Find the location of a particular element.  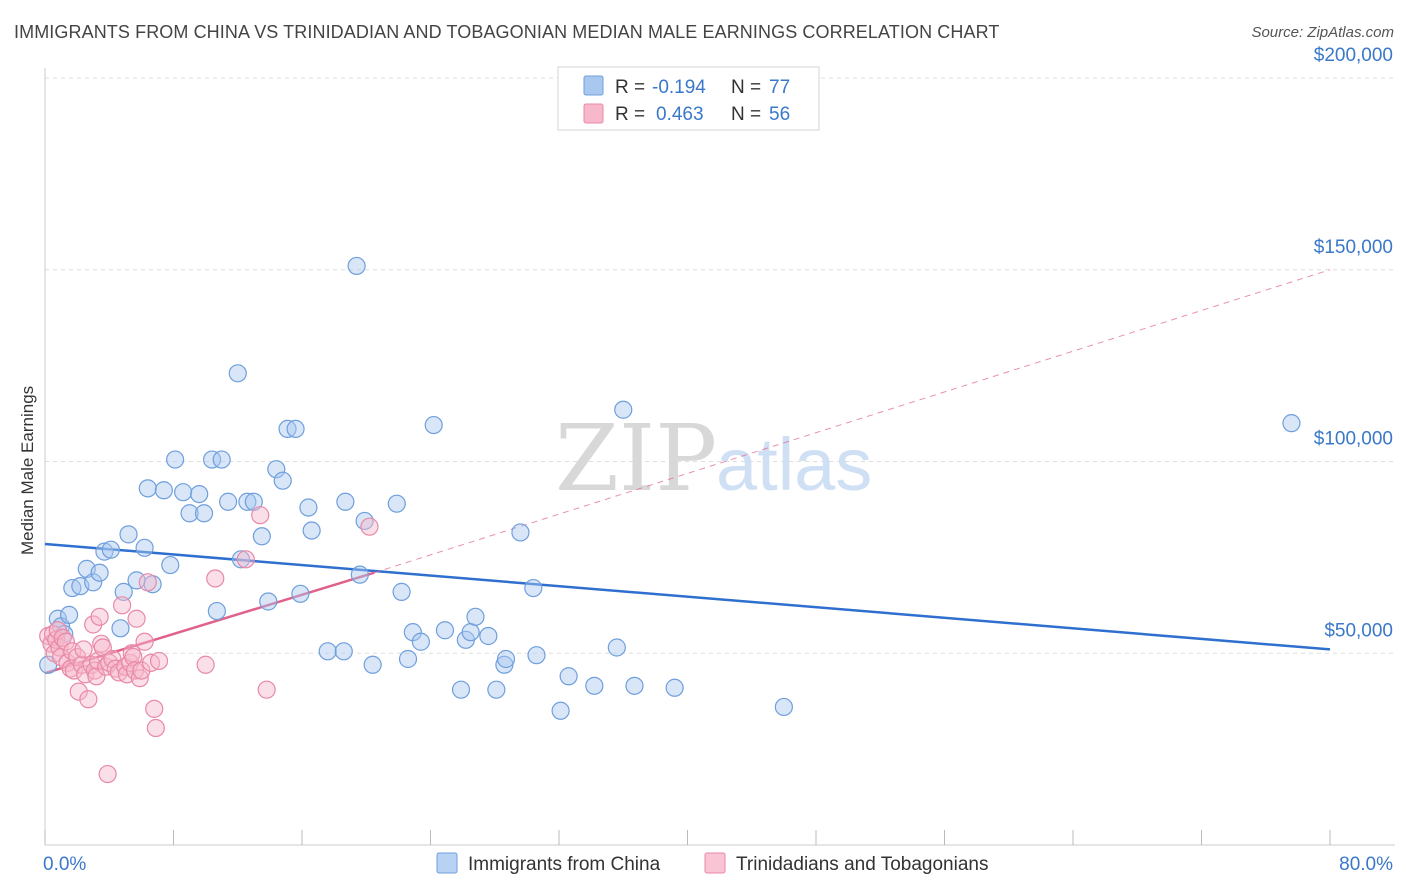

watermark: ZIP atlas is located at coordinates (713, 458).